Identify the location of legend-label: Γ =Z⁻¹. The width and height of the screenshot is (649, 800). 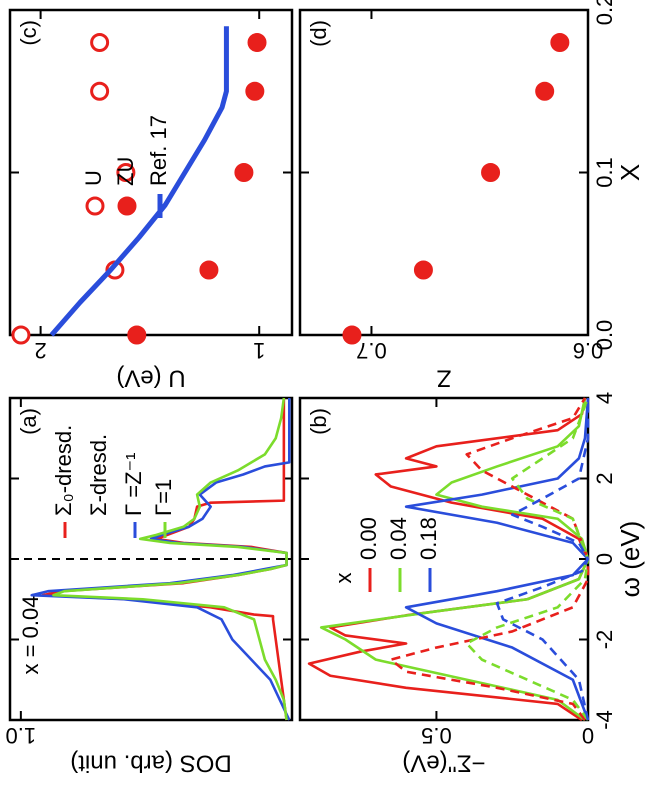
(133, 484).